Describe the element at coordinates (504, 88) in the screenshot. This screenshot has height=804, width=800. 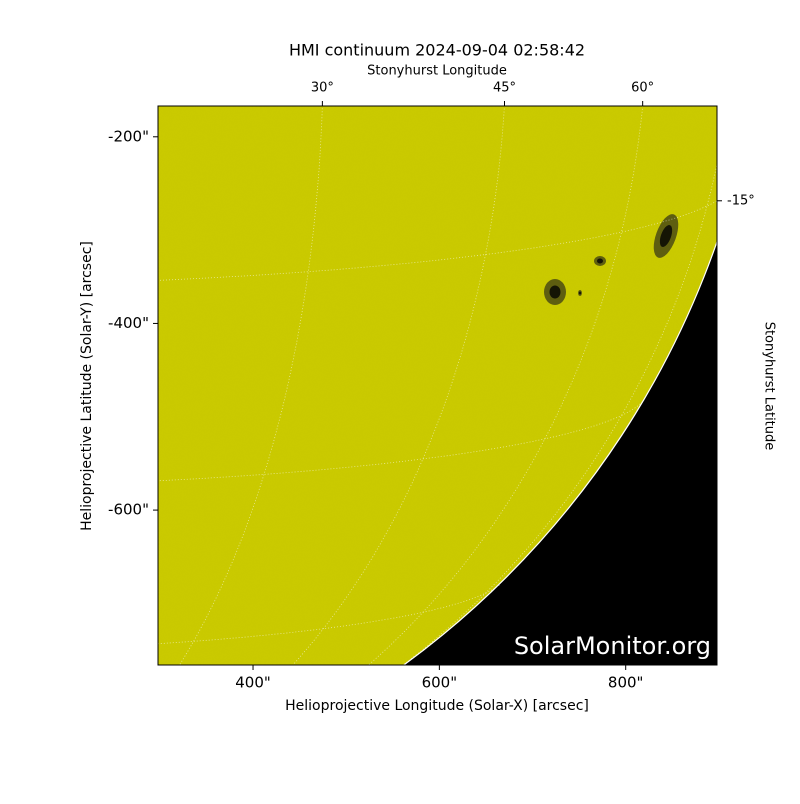
I see `top-tick-label: 45°` at that location.